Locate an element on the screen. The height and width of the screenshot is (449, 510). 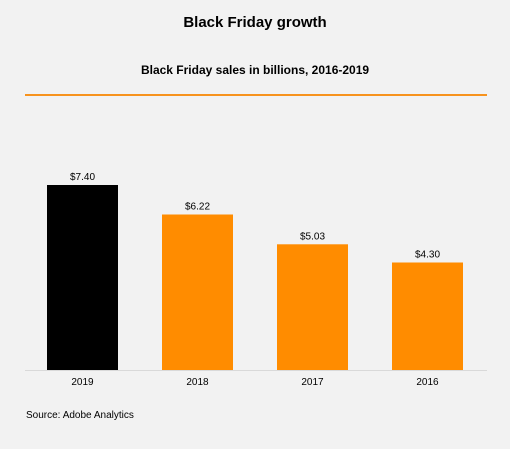
data-label-2018: $6.22 is located at coordinates (197, 207).